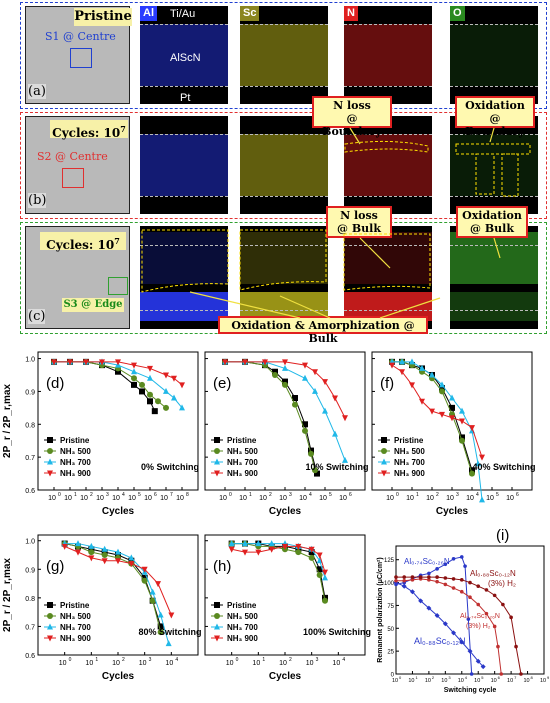  I want to click on panel-letter: (e), so click(222, 383).